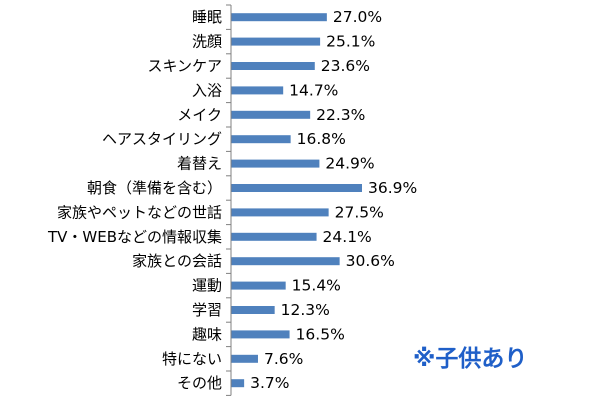 The width and height of the screenshot is (600, 400). What do you see at coordinates (340, 115) in the screenshot?
I see `value-label: 22.3%` at bounding box center [340, 115].